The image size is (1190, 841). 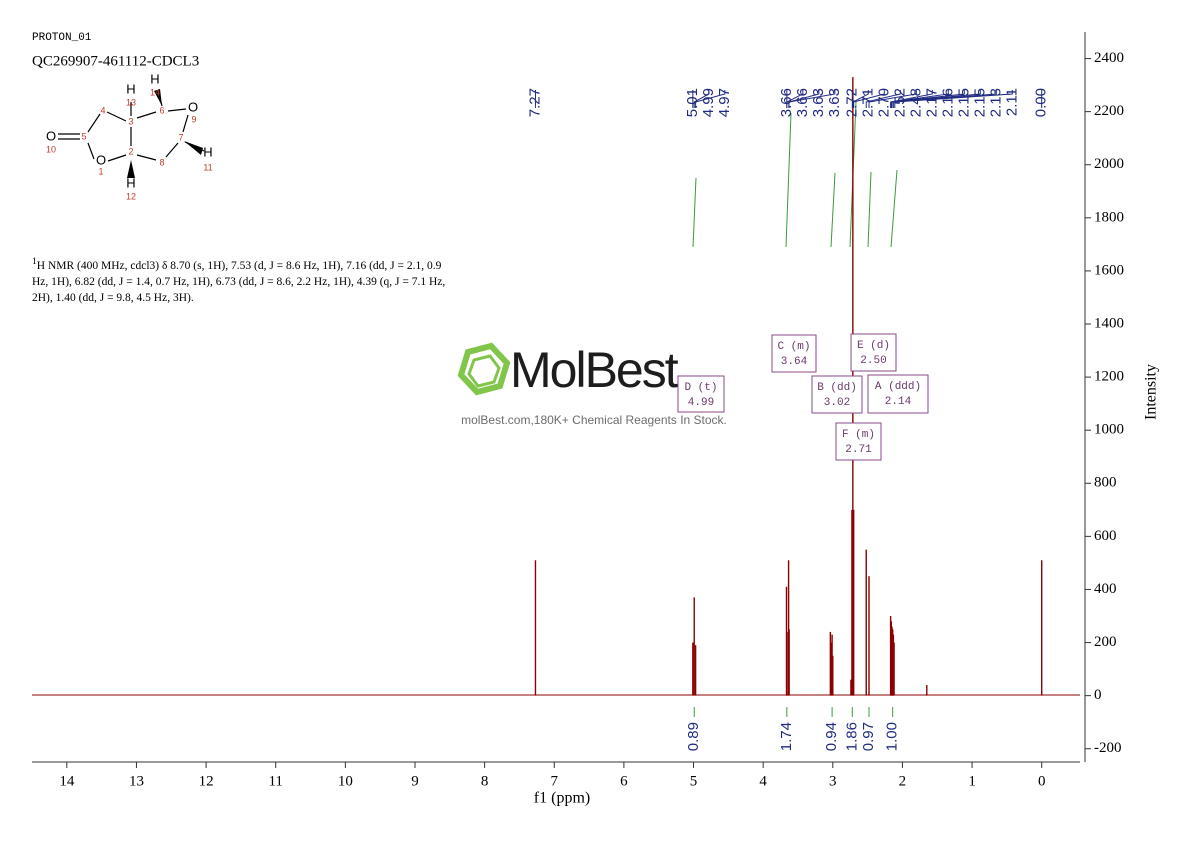 What do you see at coordinates (1105, 642) in the screenshot?
I see `y-tick-label: 200` at bounding box center [1105, 642].